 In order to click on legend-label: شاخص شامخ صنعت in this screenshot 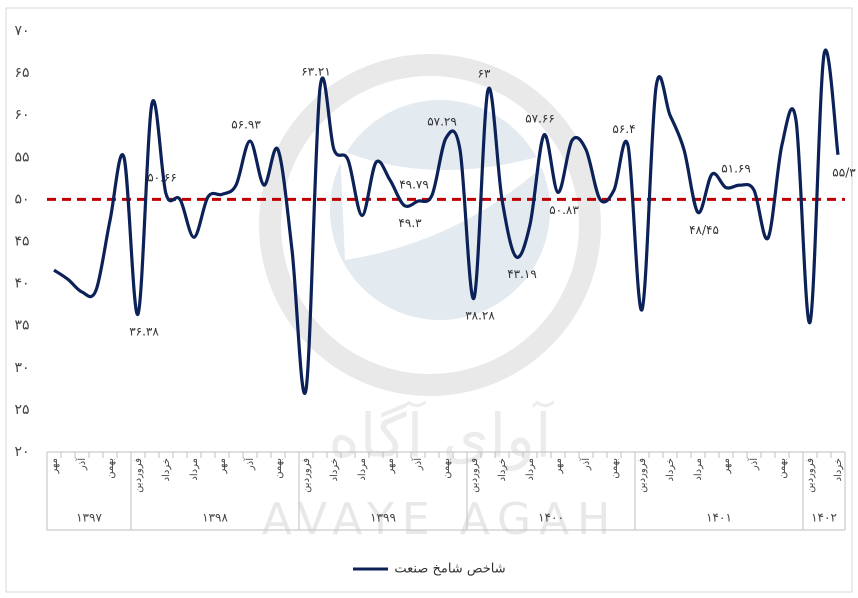, I will do `click(449, 569)`.